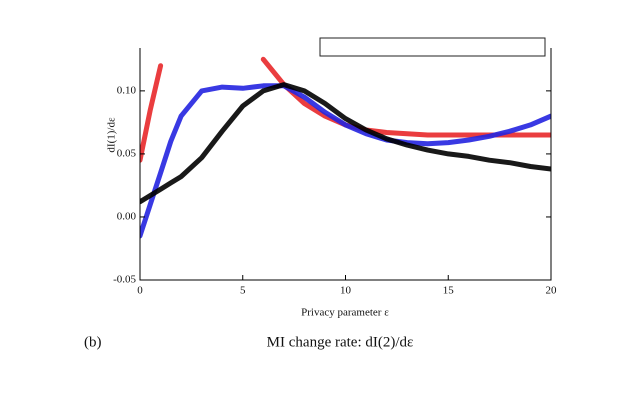  I want to click on panel-label: (b), so click(93, 342).